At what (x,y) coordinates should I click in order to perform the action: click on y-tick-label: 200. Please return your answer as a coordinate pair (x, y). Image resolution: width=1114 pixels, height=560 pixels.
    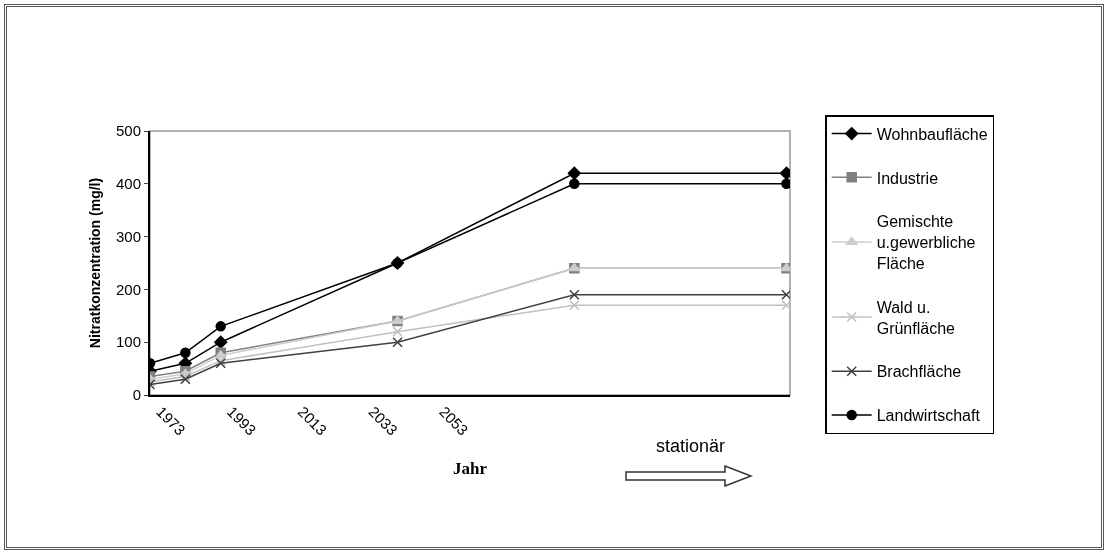
    Looking at the image, I should click on (128, 289).